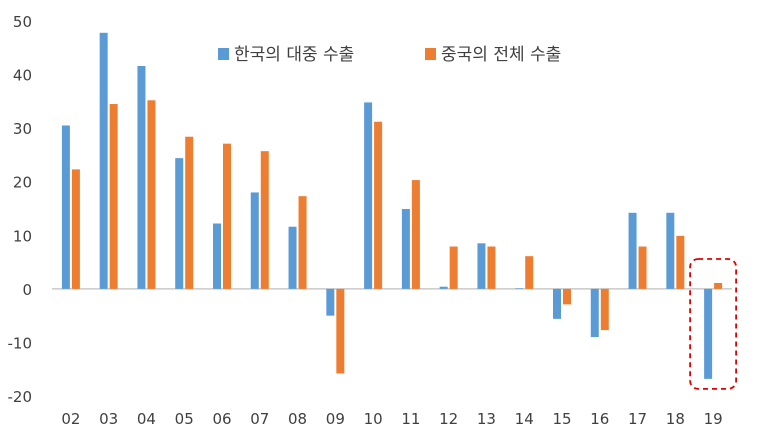 The image size is (757, 438). What do you see at coordinates (22, 183) in the screenshot?
I see `y-tick-label: 20` at bounding box center [22, 183].